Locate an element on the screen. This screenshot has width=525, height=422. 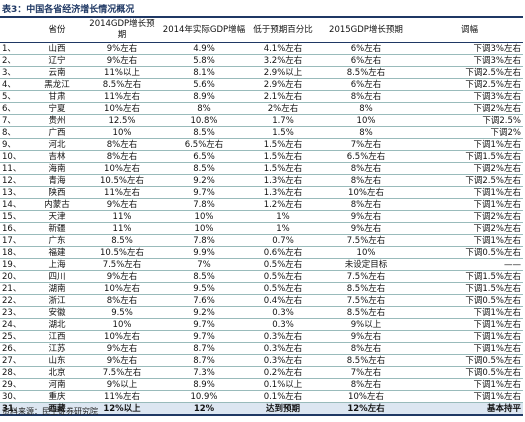
table-cell: 12%以上 is located at coordinates (122, 409).